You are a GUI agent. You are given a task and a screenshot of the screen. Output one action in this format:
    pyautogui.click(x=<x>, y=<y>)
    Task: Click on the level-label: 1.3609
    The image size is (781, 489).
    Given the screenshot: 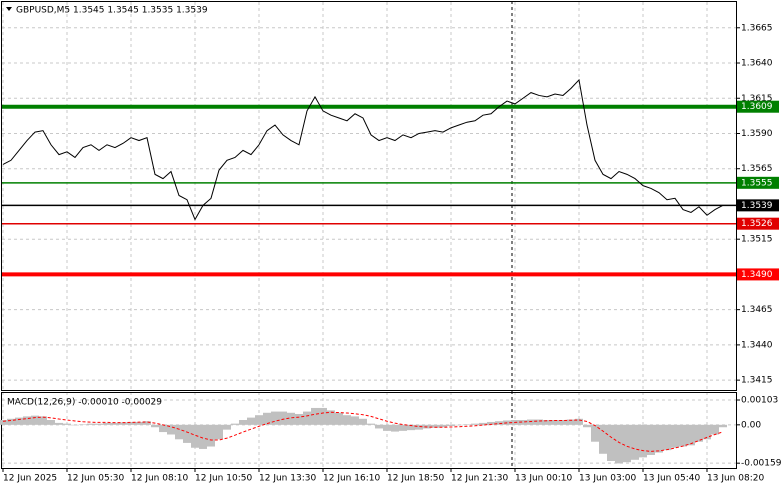 What is the action you would take?
    pyautogui.click(x=757, y=107)
    